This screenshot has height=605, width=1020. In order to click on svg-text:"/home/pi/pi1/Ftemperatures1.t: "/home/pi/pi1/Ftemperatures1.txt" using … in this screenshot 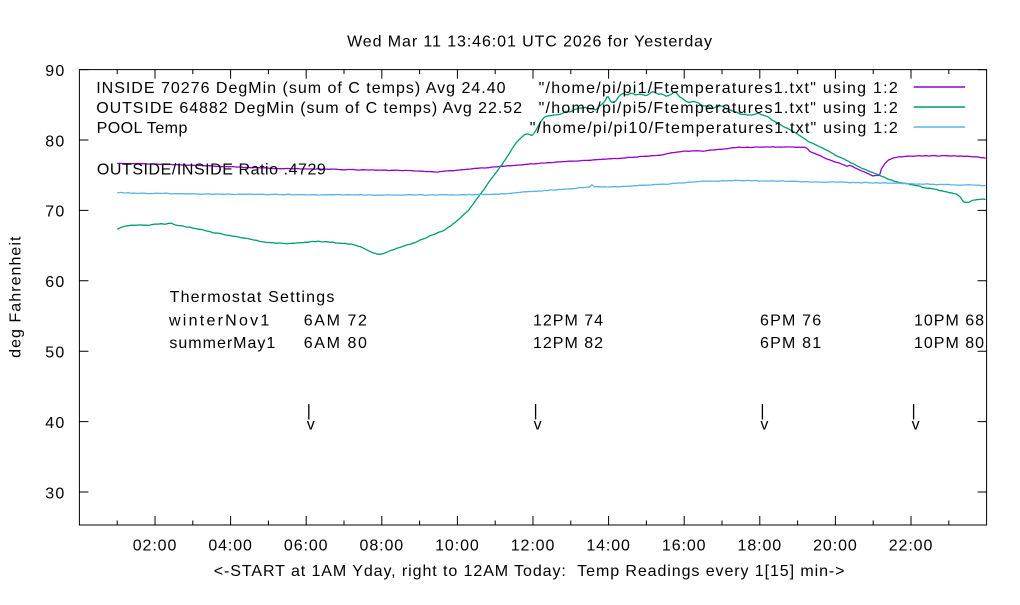, I will do `click(719, 88)`.